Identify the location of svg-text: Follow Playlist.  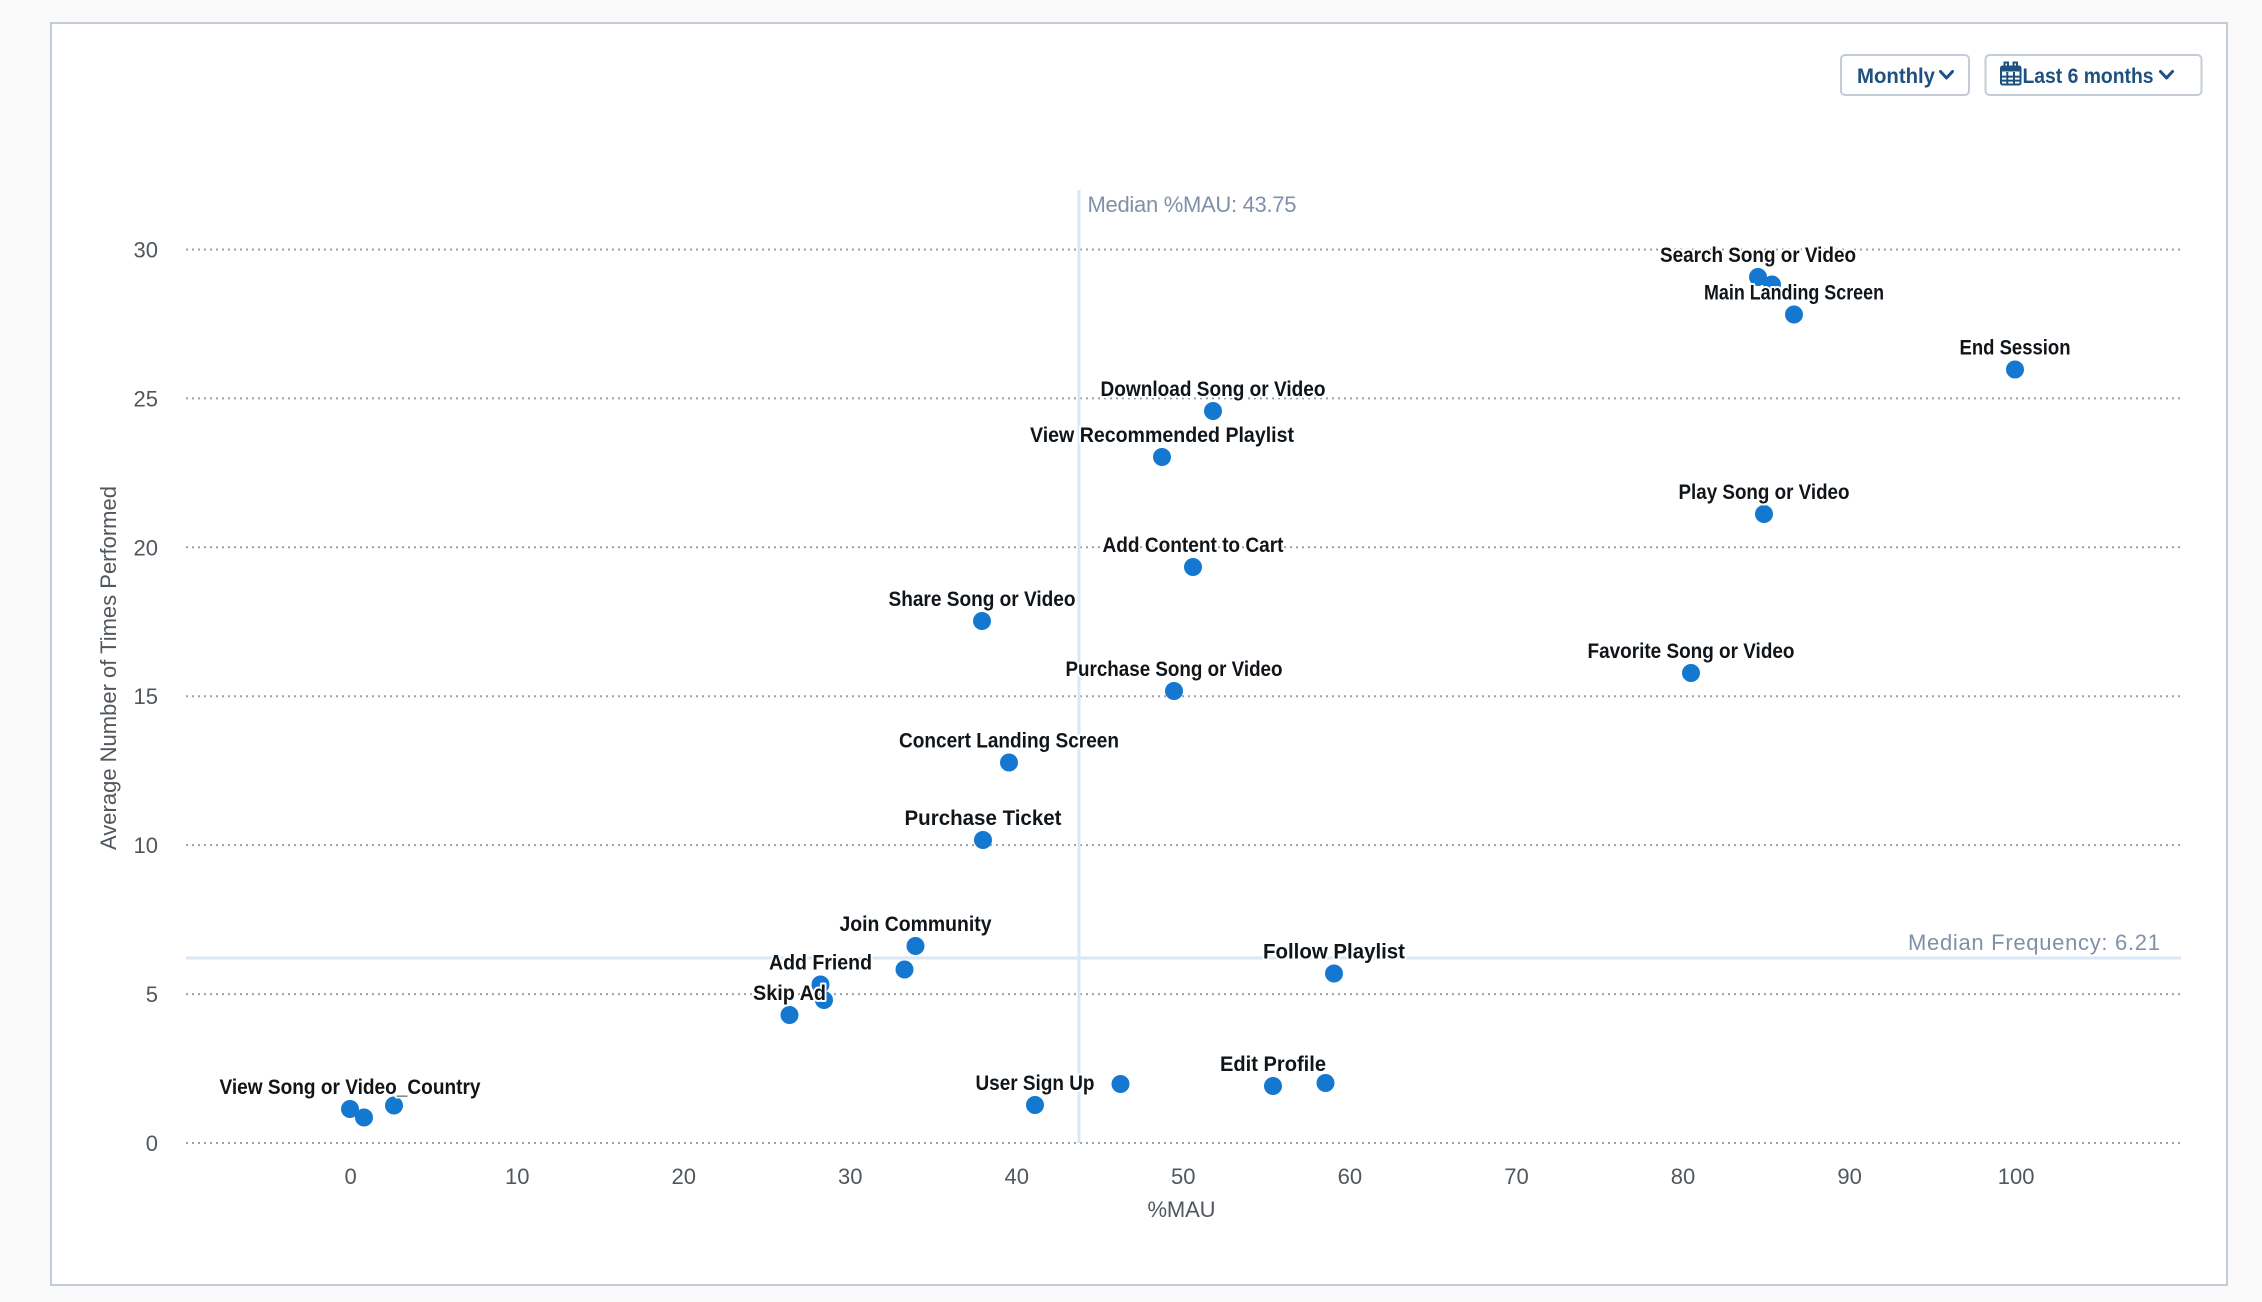
(1334, 952).